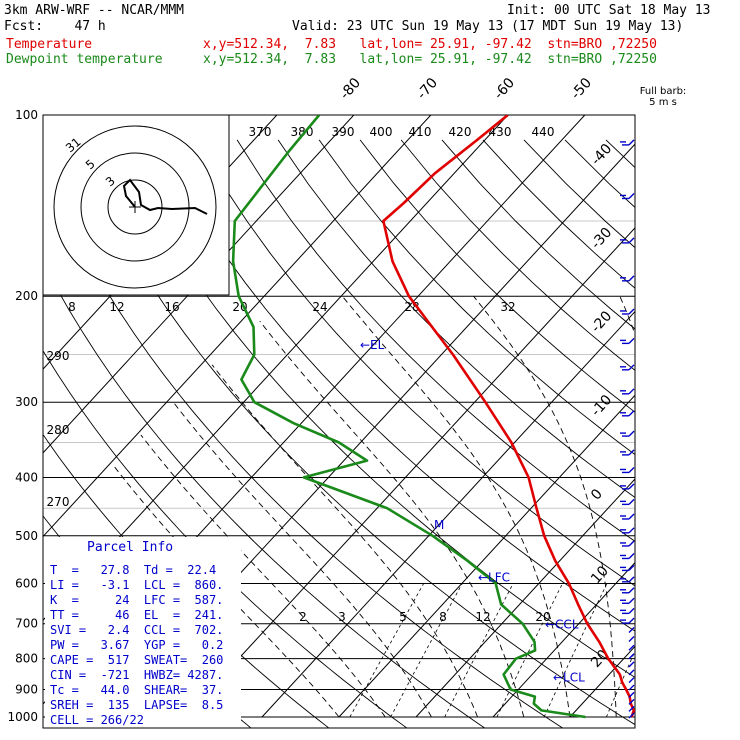 Image resolution: width=740 pixels, height=740 pixels. Describe the element at coordinates (26, 624) in the screenshot. I see `pressure-tick-label: 700` at that location.